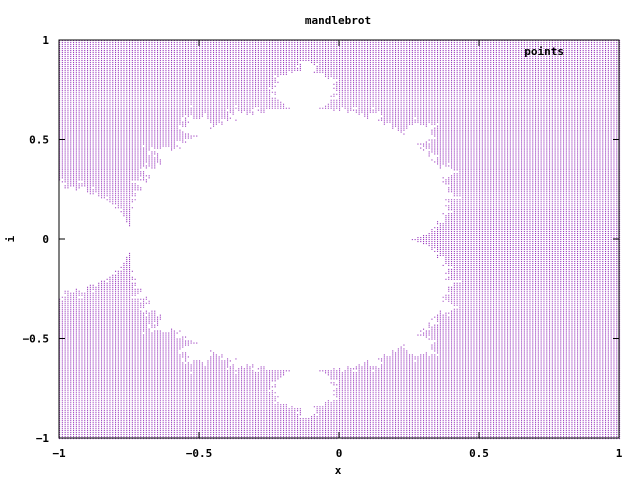  I want to click on y-tick-label: 0.5, so click(39, 140).